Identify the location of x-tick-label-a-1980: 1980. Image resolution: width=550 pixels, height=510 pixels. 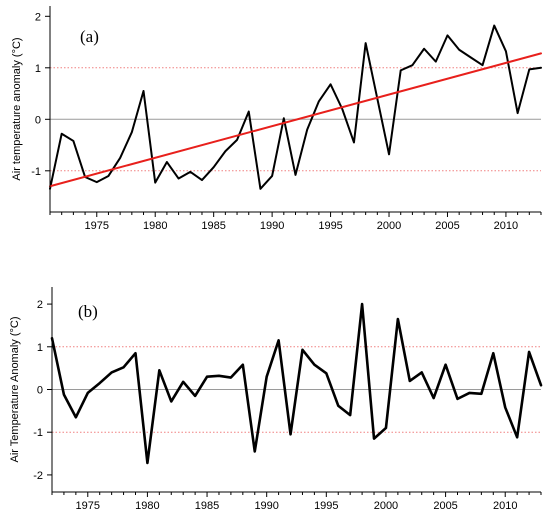
(155, 226).